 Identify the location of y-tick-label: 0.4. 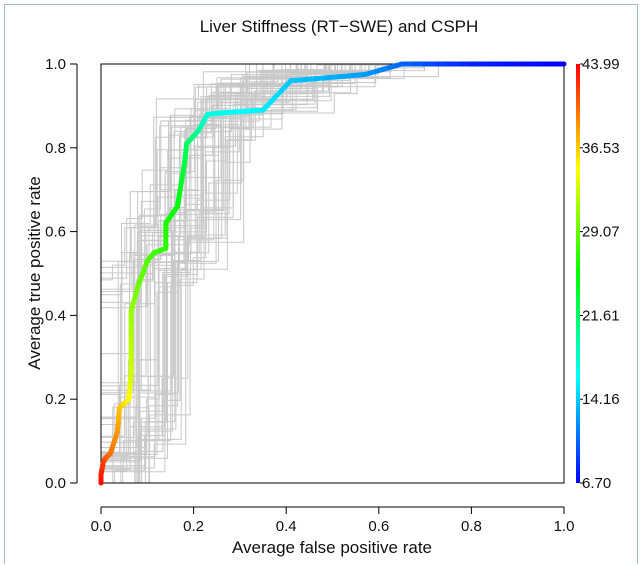
(55, 315).